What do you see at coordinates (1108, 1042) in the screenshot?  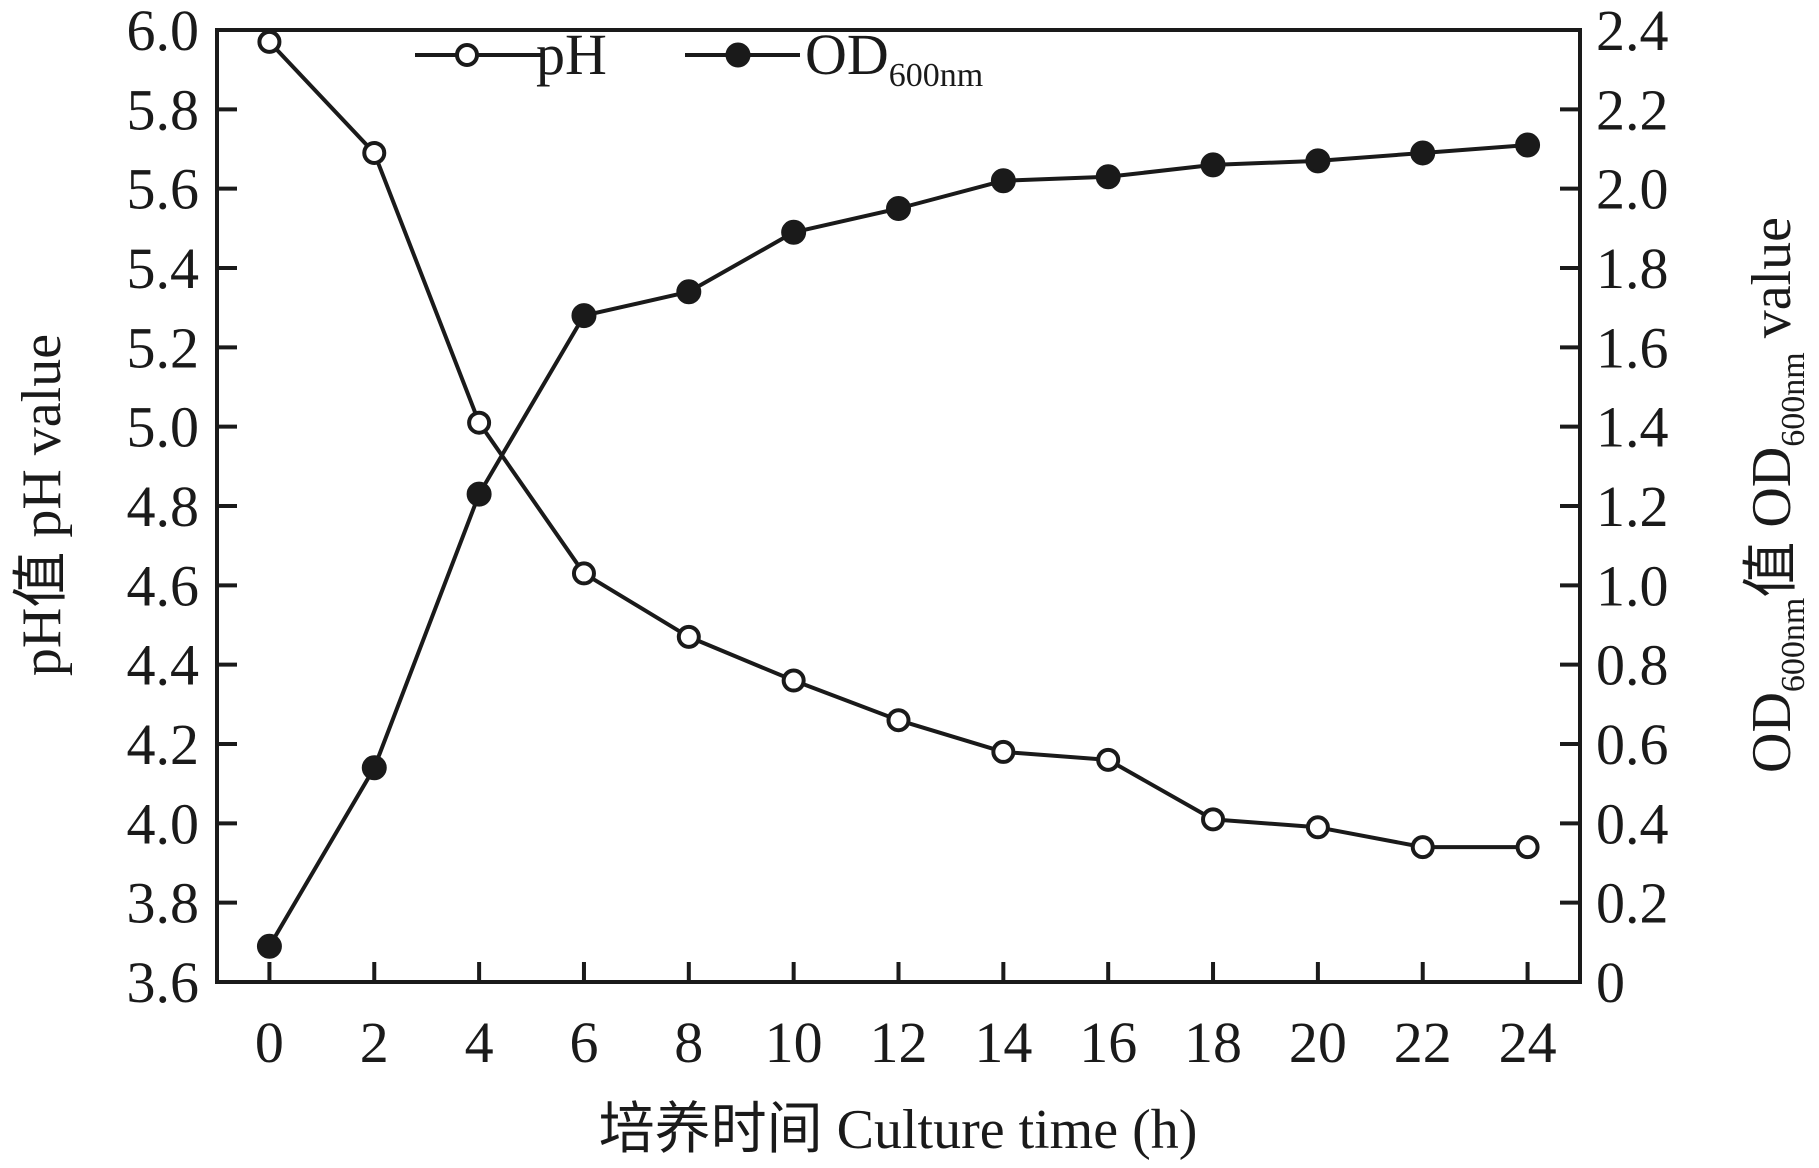 I see `x-tick-label: 16` at bounding box center [1108, 1042].